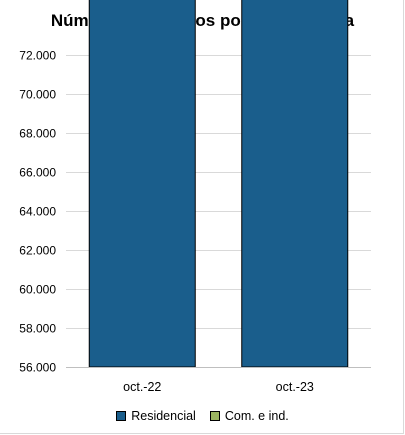 This screenshot has width=405, height=435. What do you see at coordinates (37, 56) in the screenshot?
I see `y-tick-label-8: 72.000` at bounding box center [37, 56].